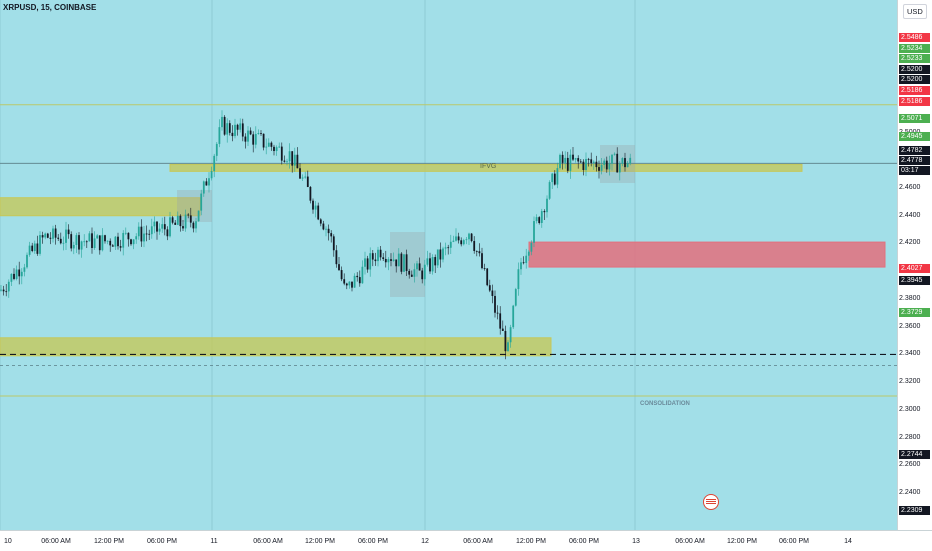 This screenshot has width=932, height=551. I want to click on price-tag: 2.4945, so click(914, 136).